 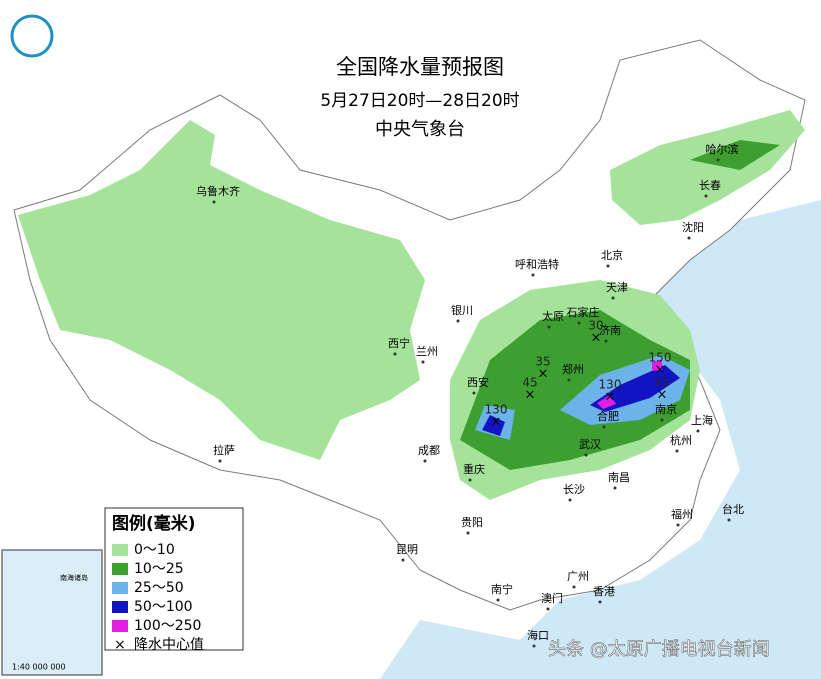 I want to click on rain-area-central-core, so click(x=575, y=390).